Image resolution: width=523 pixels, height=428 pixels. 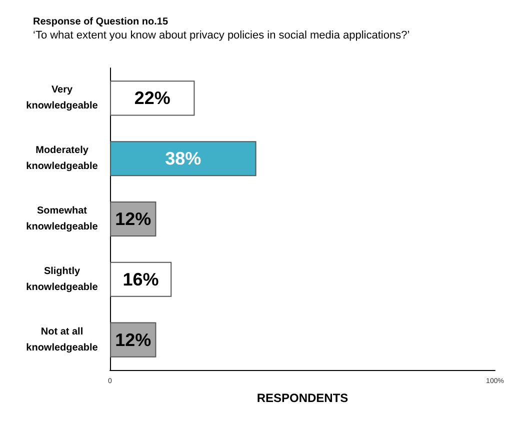 I want to click on x-axis-title: RESPONDENTS, so click(x=302, y=398).